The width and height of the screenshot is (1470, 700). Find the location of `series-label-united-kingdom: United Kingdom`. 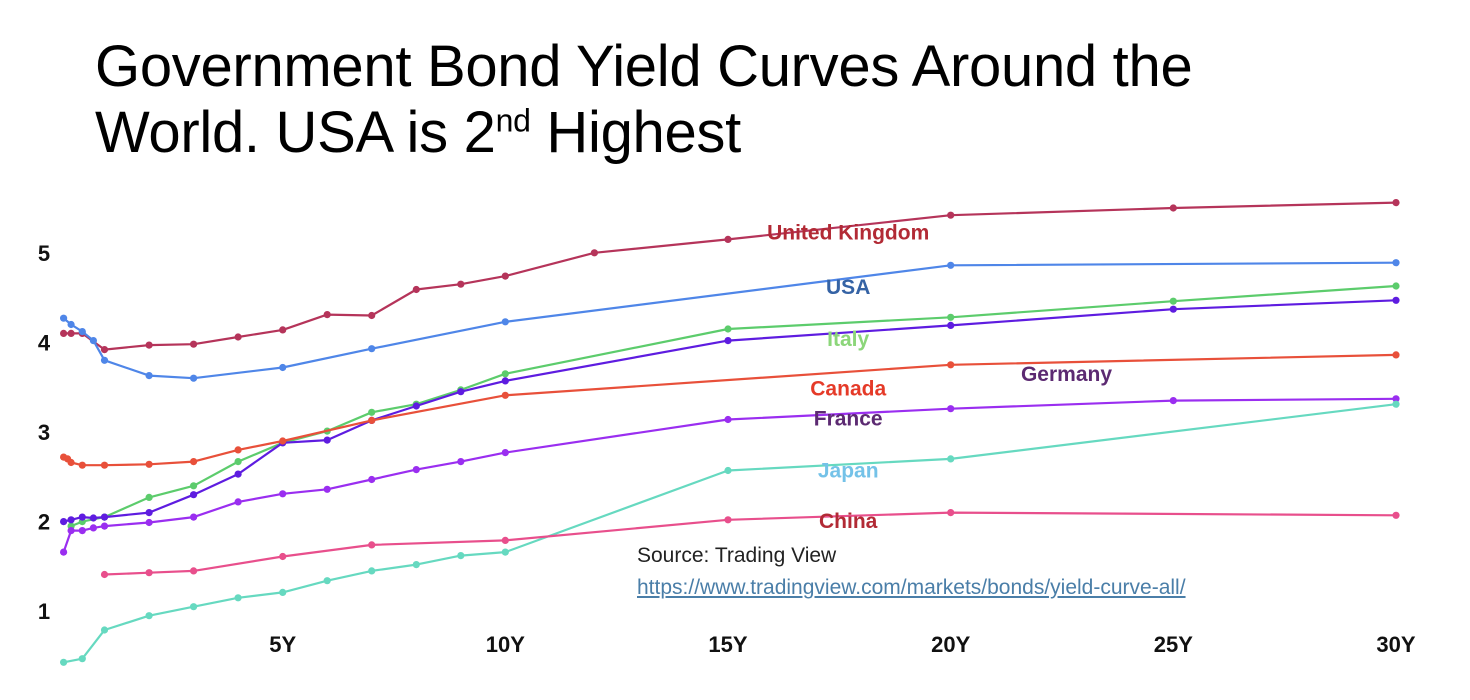

series-label-united-kingdom: United Kingdom is located at coordinates (848, 232).